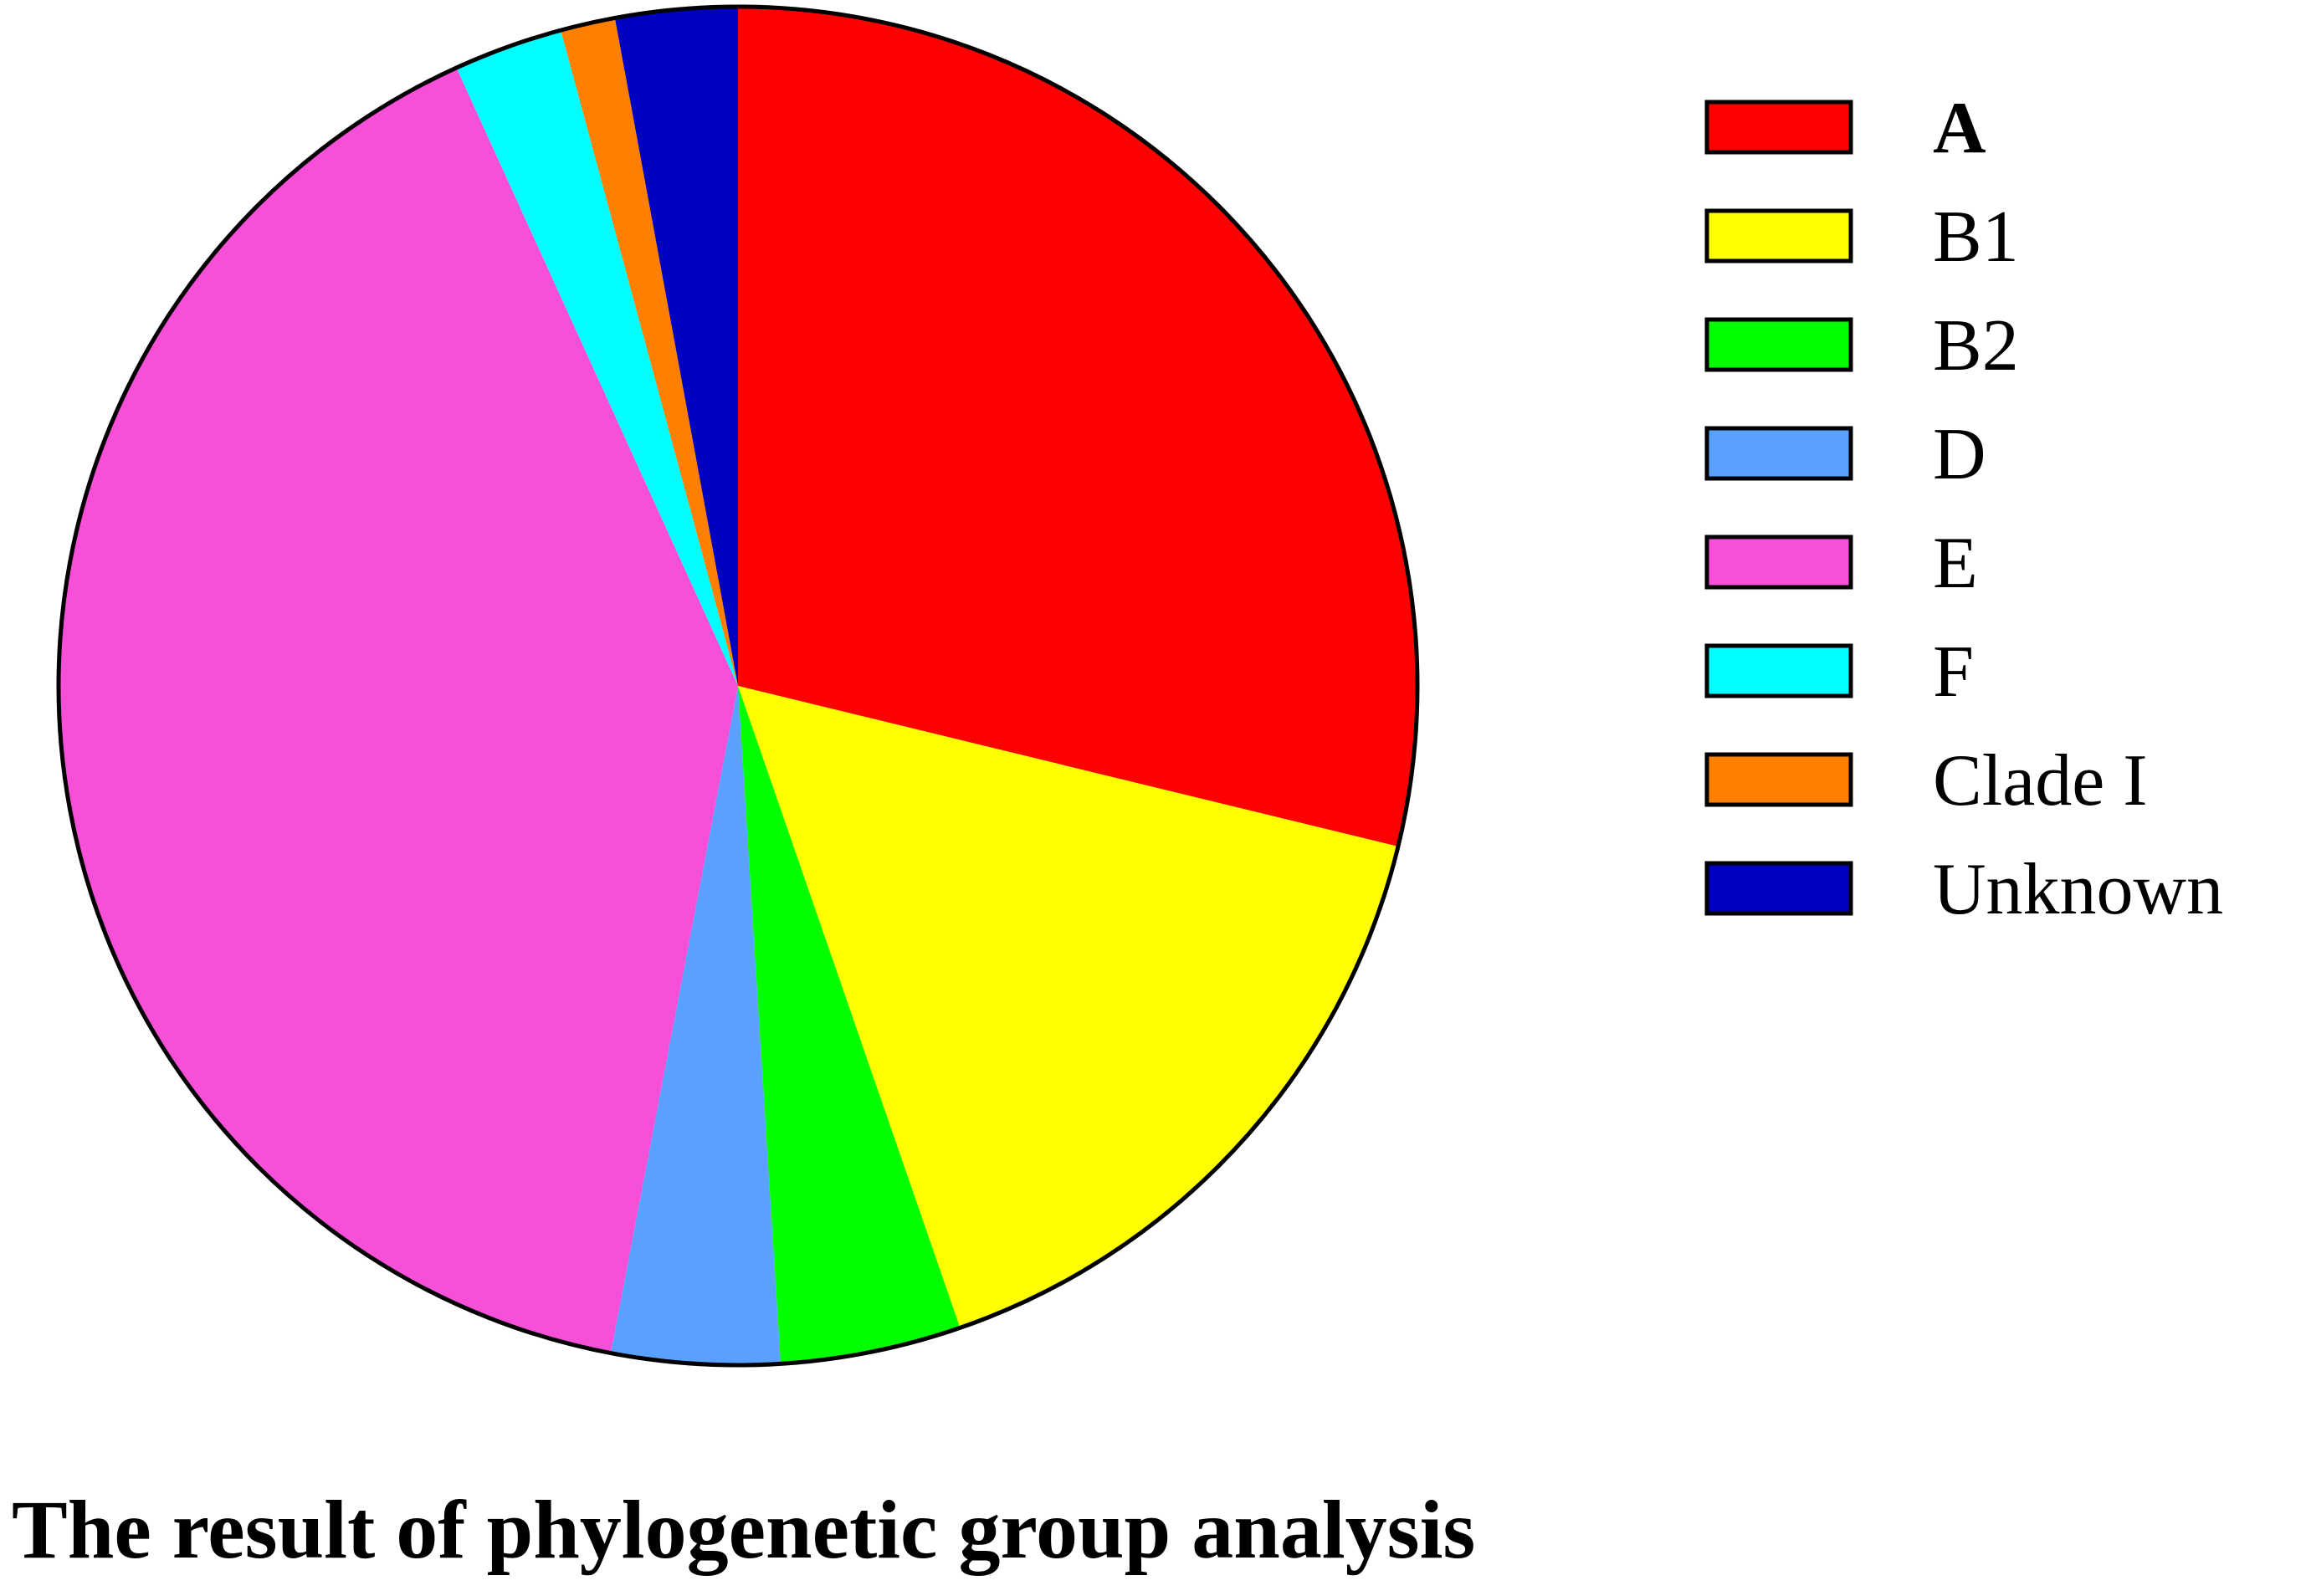 The image size is (2306, 1596). I want to click on legend-label: Unknown, so click(2078, 890).